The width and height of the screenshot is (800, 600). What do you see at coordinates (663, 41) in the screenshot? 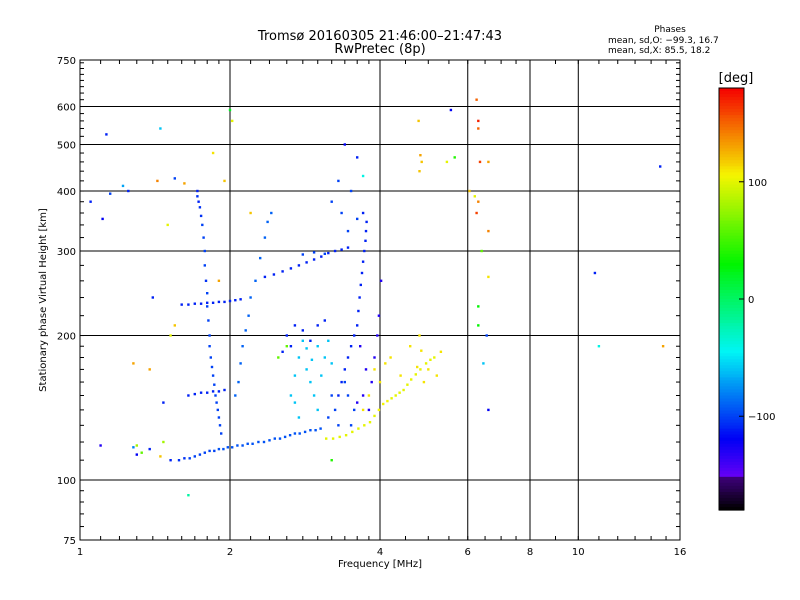
I see `phases-stat-o: mean, sd,O: −99.3, 16.7` at bounding box center [663, 41].